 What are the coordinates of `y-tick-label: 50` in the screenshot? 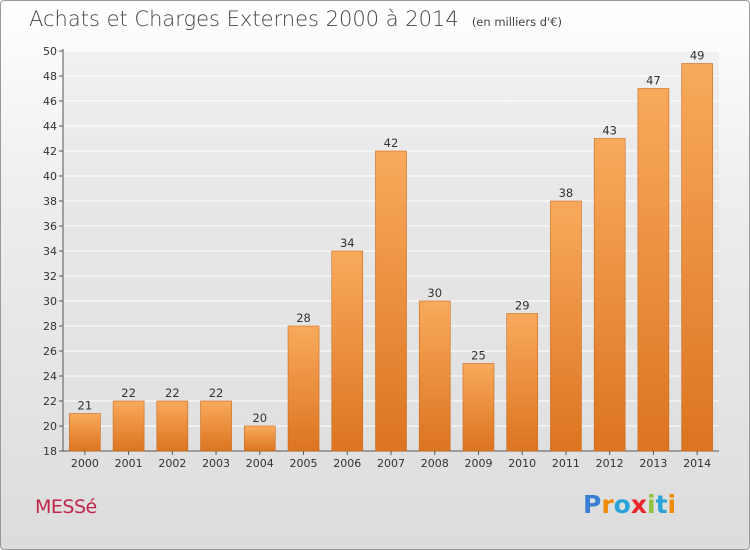 It's located at (50, 51).